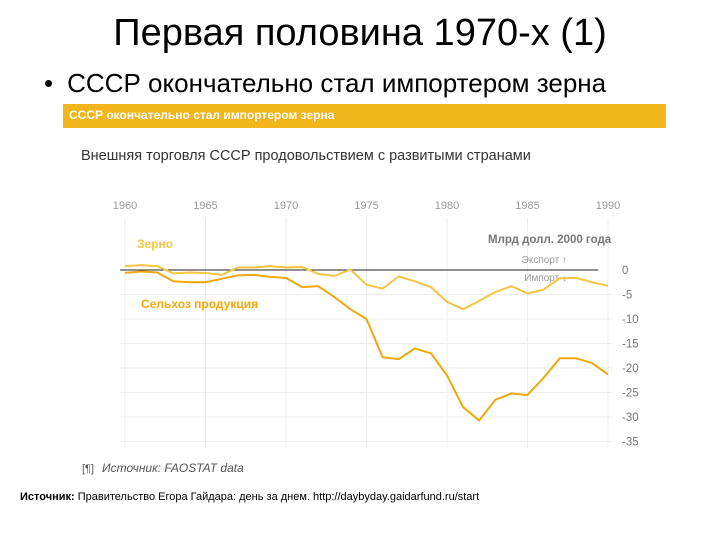 This screenshot has width=720, height=540. Describe the element at coordinates (550, 240) in the screenshot. I see `y-axis-label: Млрд долл. 2000 года` at that location.